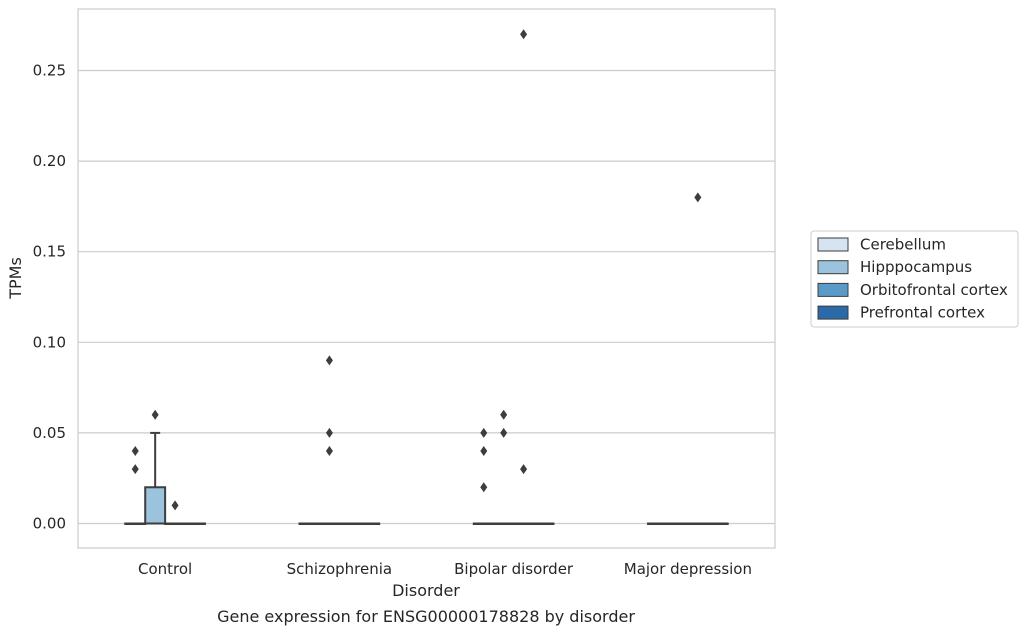  Describe the element at coordinates (903, 245) in the screenshot. I see `legend-label: Cerebellum` at that location.